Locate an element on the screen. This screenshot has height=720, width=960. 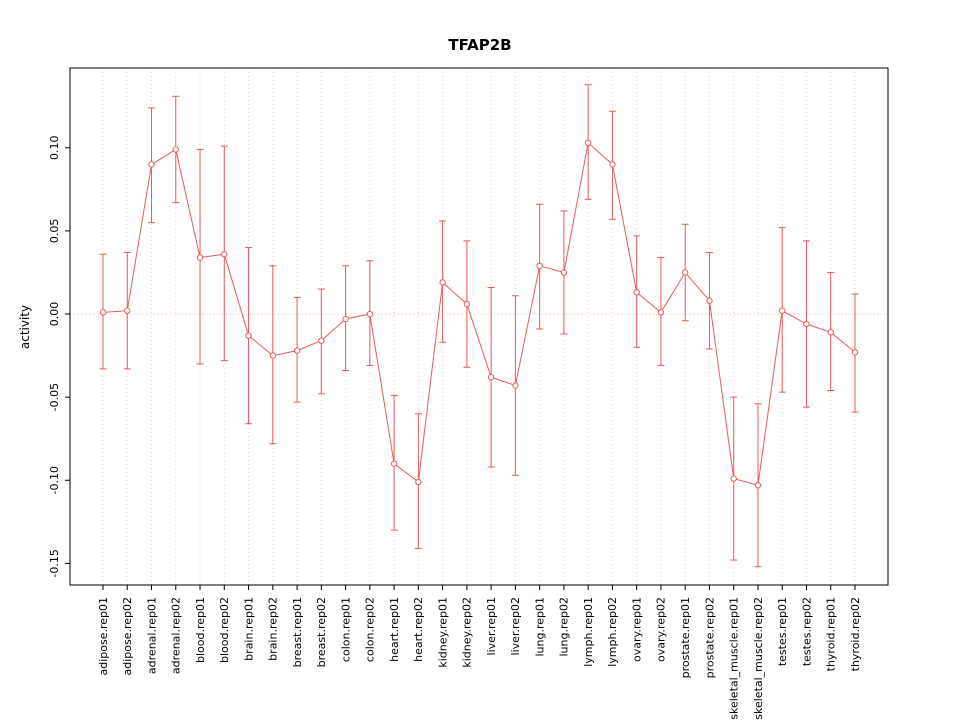
x-tick-label: ovary.rep02 is located at coordinates (661, 629).